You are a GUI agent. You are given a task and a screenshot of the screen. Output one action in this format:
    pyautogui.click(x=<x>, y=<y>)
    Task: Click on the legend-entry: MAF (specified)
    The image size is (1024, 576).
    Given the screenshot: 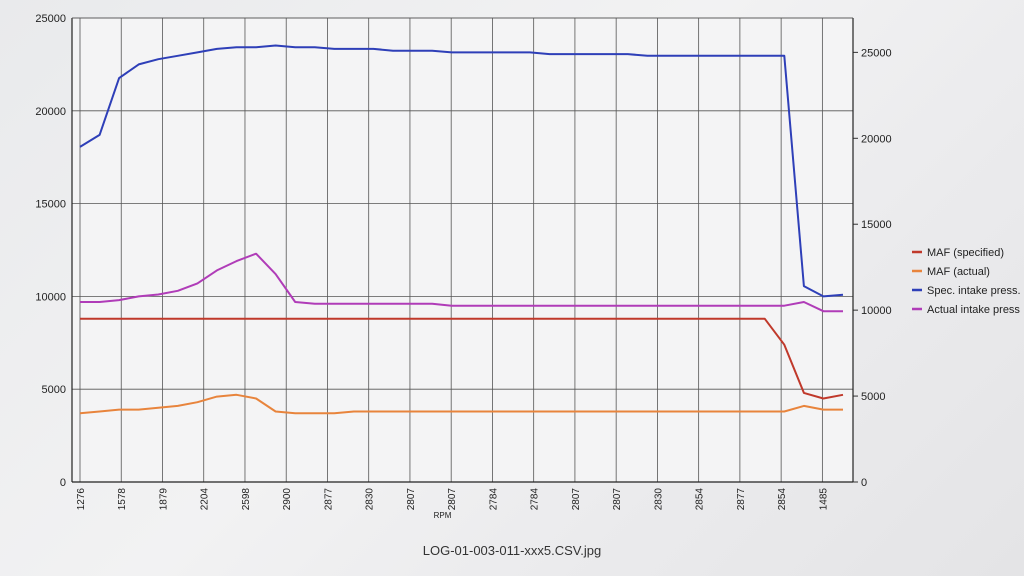 What is the action you would take?
    pyautogui.click(x=965, y=253)
    